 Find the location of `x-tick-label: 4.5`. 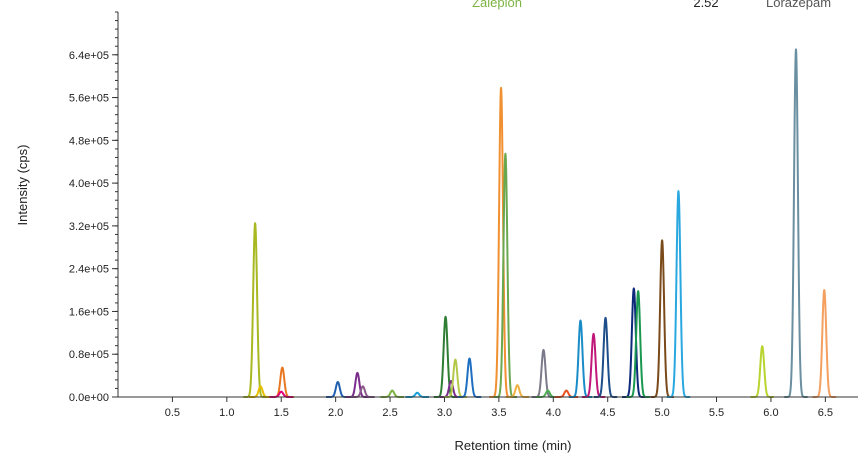

x-tick-label: 4.5 is located at coordinates (607, 413).